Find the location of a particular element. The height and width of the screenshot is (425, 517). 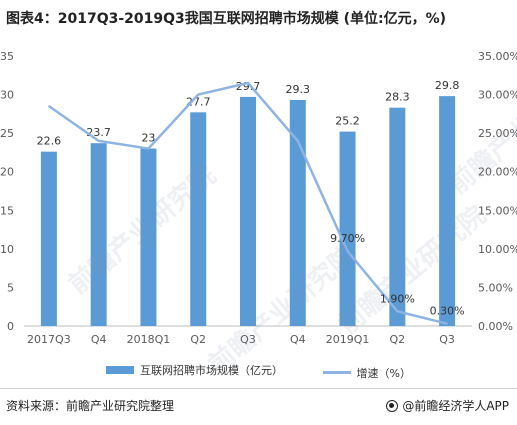

legend-swatch-line is located at coordinates (336, 372).